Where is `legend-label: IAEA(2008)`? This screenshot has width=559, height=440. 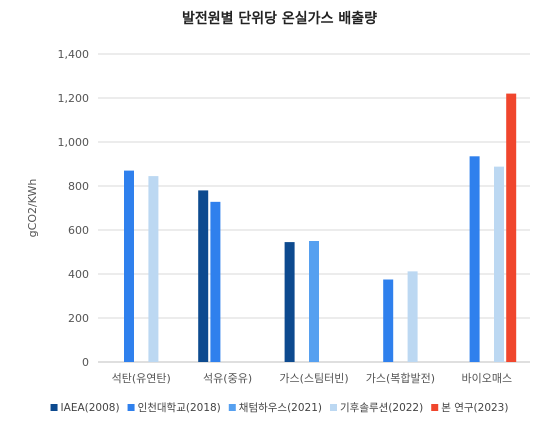 legend-label: IAEA(2008) is located at coordinates (90, 408).